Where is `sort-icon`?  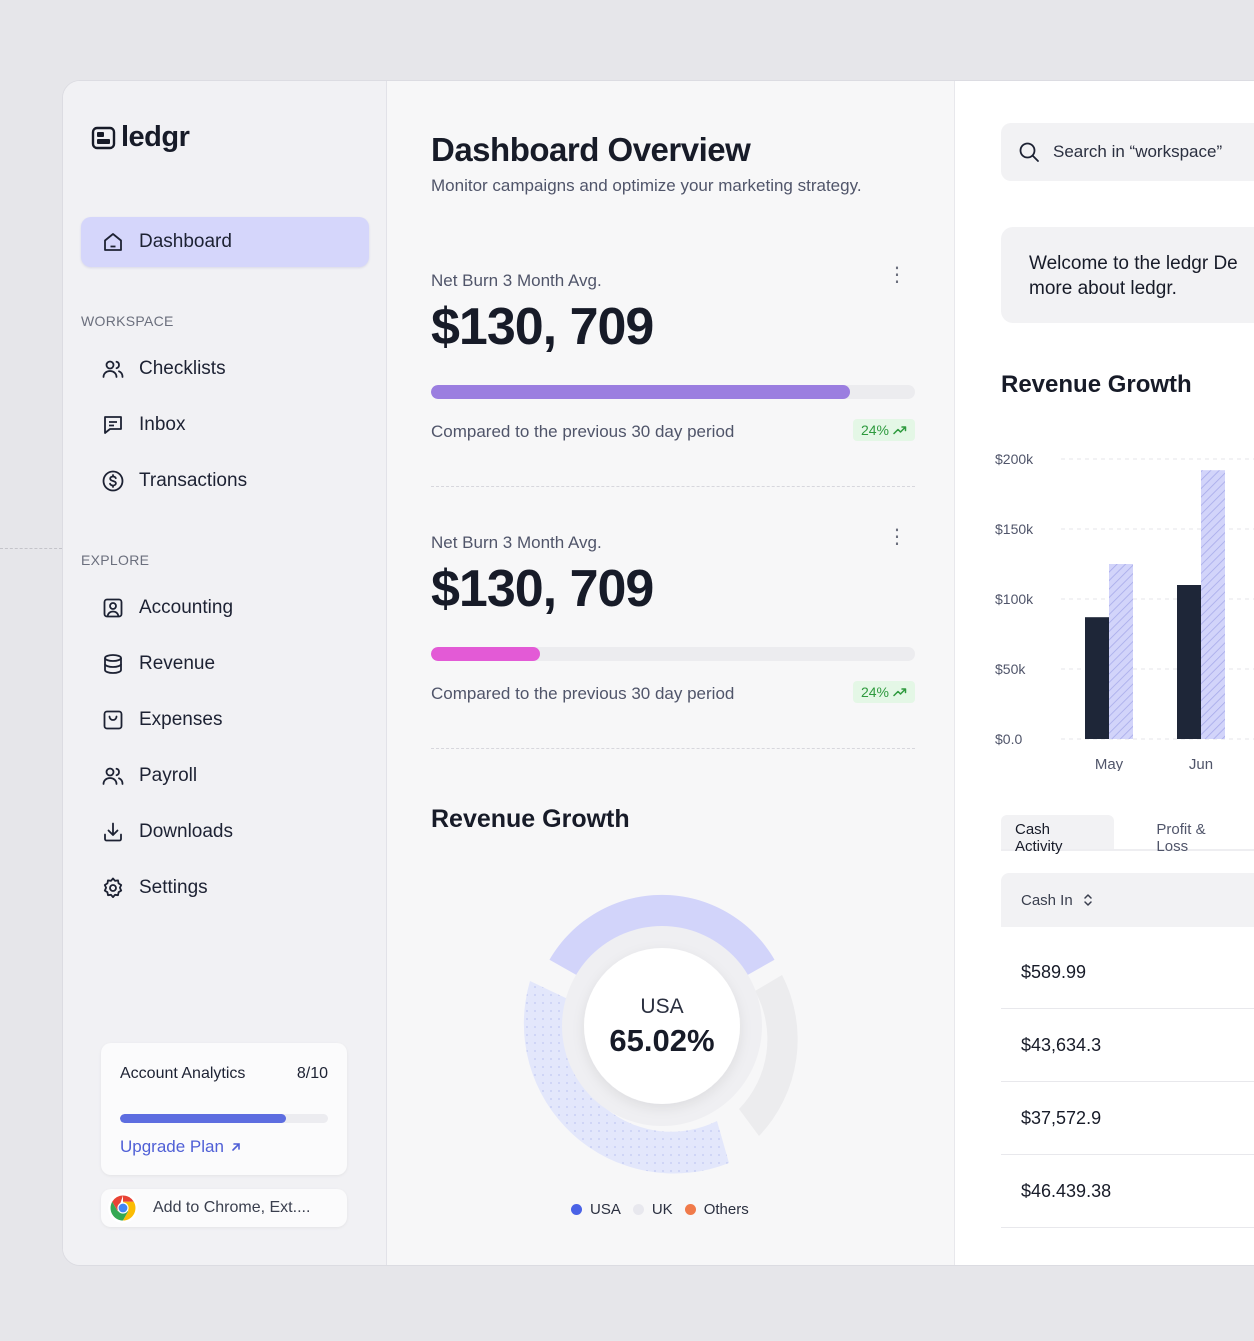
sort-icon is located at coordinates (1087, 900).